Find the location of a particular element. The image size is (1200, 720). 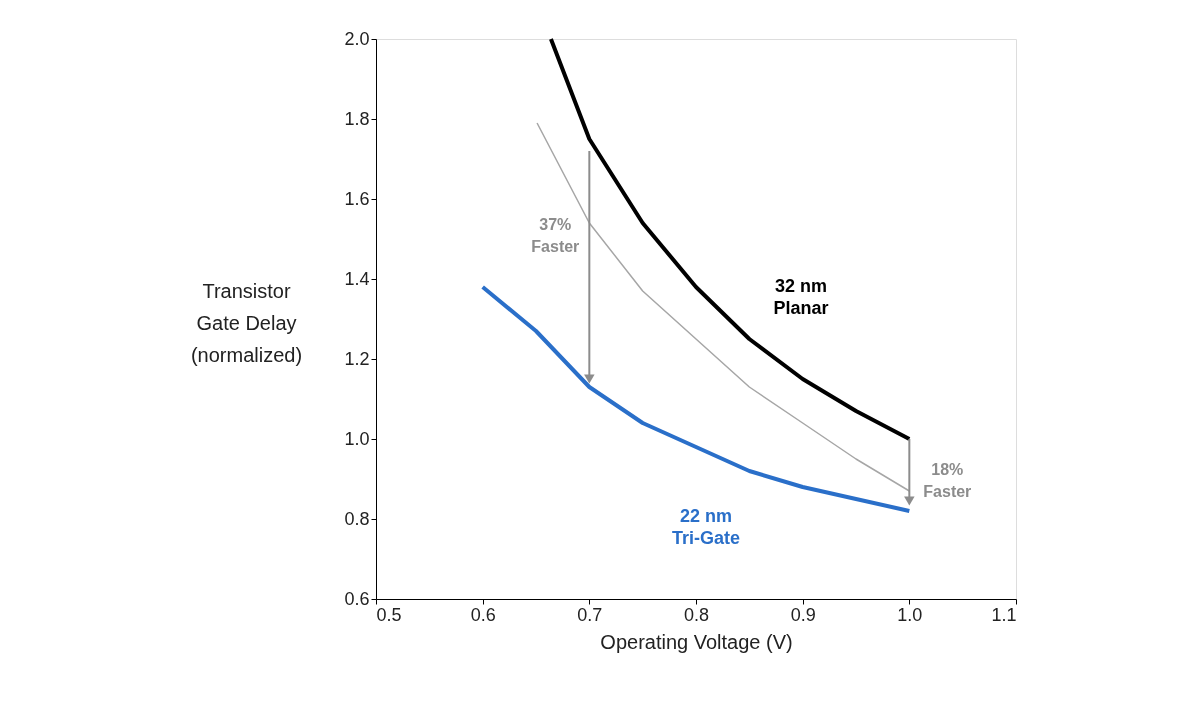

y-tick-label: 1.8 is located at coordinates (357, 118).